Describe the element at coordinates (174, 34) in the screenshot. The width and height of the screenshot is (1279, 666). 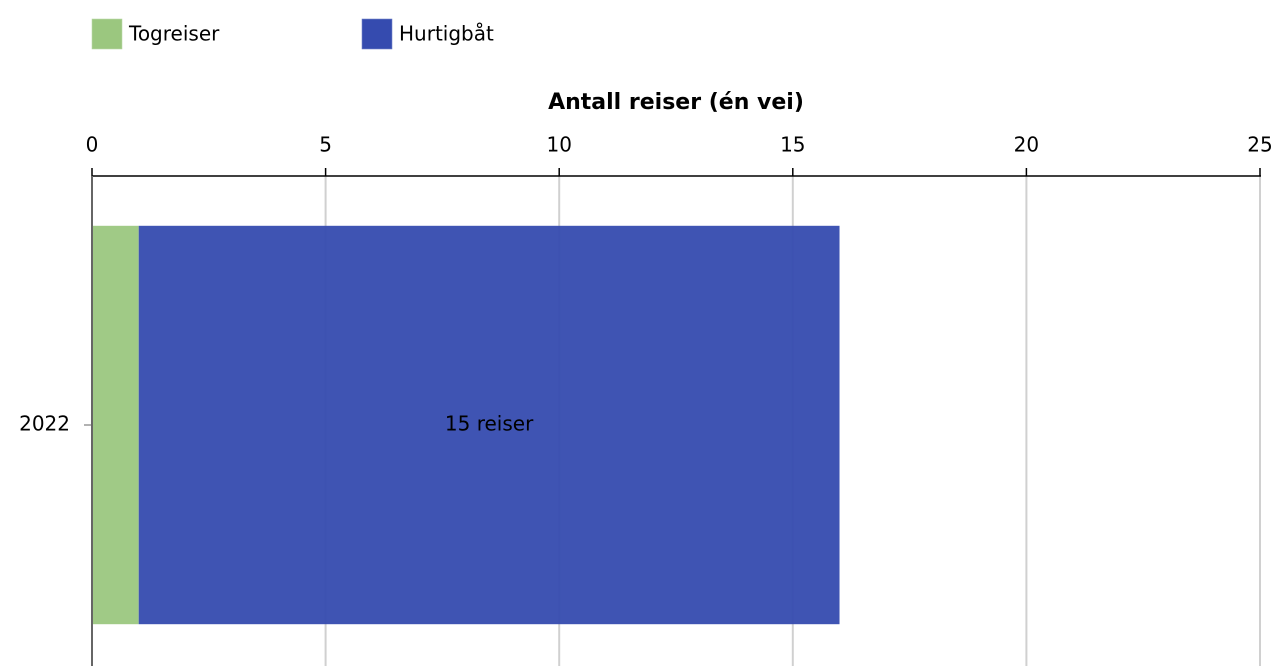
I see `legend-label: Togreiser` at that location.